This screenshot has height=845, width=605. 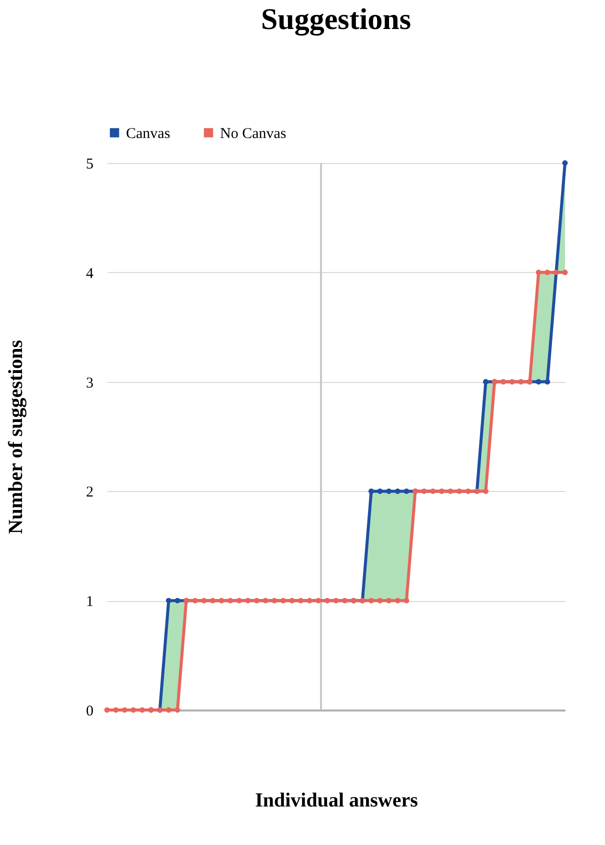 What do you see at coordinates (16, 437) in the screenshot?
I see `y-axis-title: Number of suggestions` at bounding box center [16, 437].